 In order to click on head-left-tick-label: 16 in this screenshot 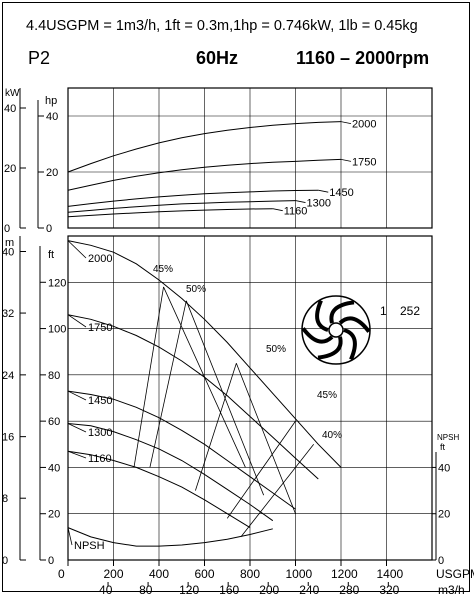, I will do `click(8, 438)`.